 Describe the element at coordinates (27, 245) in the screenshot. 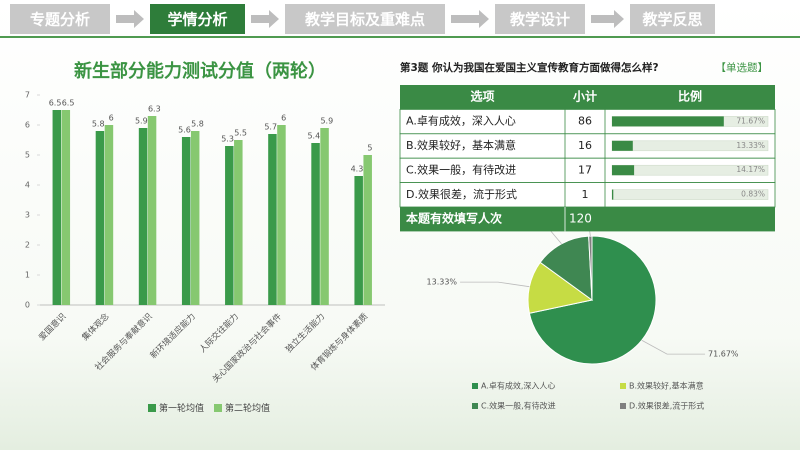

I see `y-tick-label: 2` at that location.